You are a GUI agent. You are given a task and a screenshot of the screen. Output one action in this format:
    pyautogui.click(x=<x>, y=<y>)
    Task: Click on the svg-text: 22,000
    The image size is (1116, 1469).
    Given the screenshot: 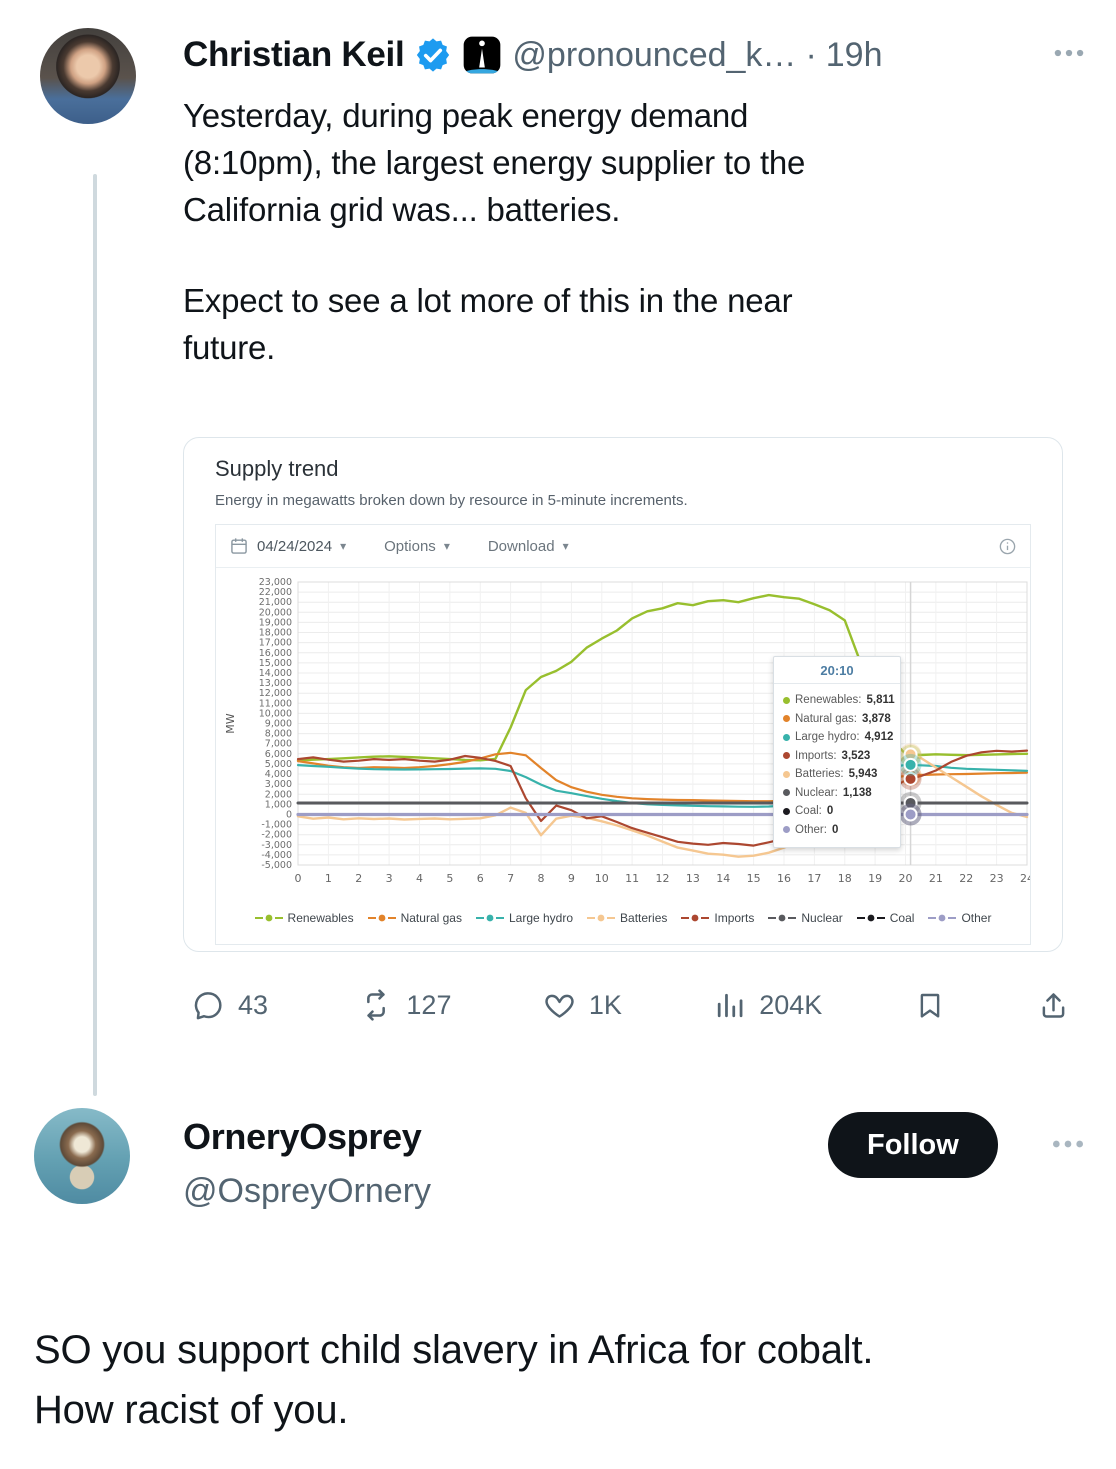 What is the action you would take?
    pyautogui.click(x=275, y=592)
    